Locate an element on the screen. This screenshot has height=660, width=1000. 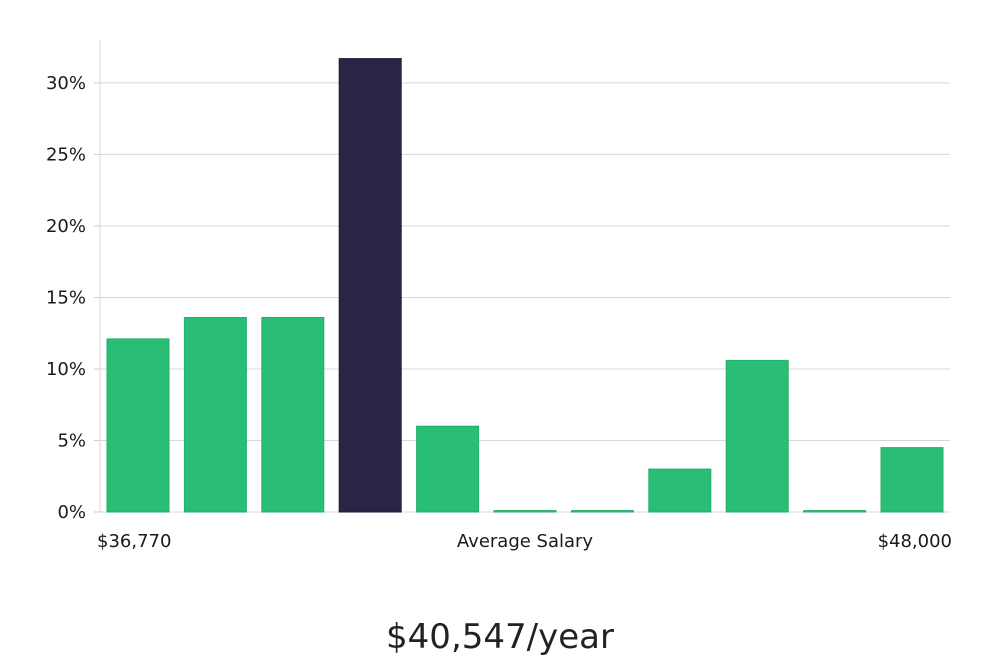
y-tick-label: 25% is located at coordinates (66, 154).